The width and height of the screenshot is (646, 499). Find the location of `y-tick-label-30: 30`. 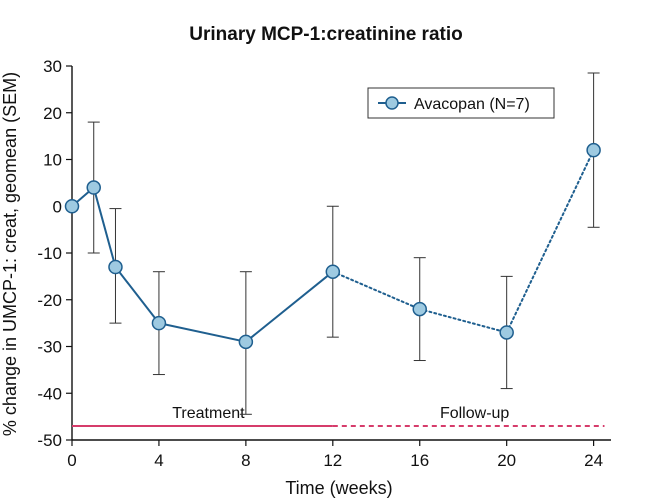

y-tick-label-30: 30 is located at coordinates (52, 66).